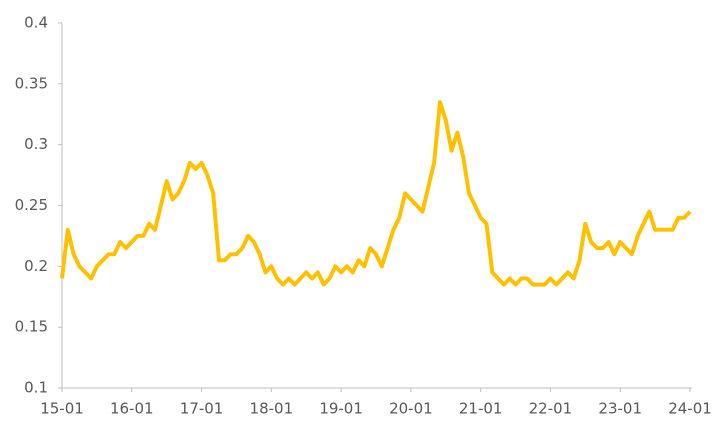 The image size is (716, 432). What do you see at coordinates (132, 409) in the screenshot?
I see `x-tick-label: 16-01` at bounding box center [132, 409].